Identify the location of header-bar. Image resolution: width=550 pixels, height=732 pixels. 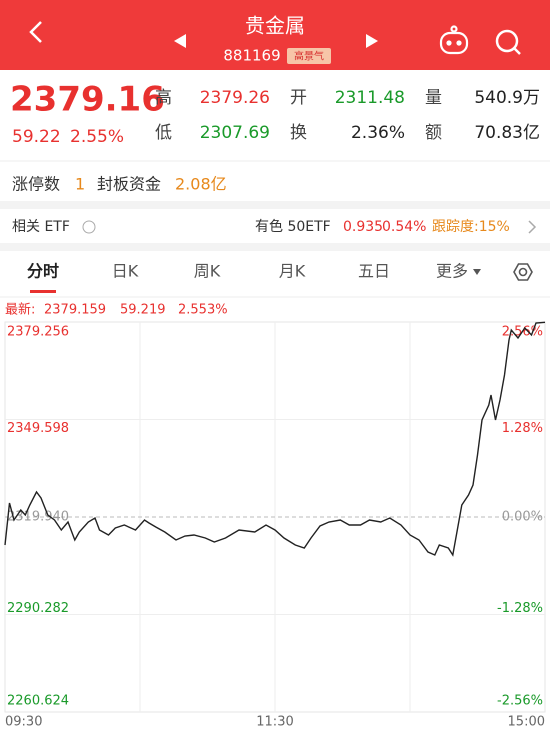
(275, 35).